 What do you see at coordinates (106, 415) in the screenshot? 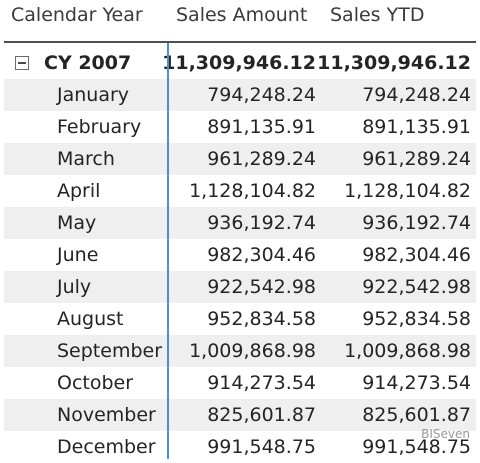
I see `month-label: November` at bounding box center [106, 415].